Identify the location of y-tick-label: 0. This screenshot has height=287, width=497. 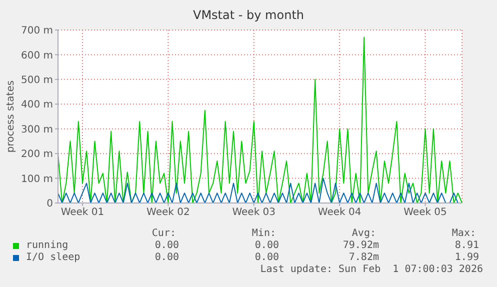
(49, 204).